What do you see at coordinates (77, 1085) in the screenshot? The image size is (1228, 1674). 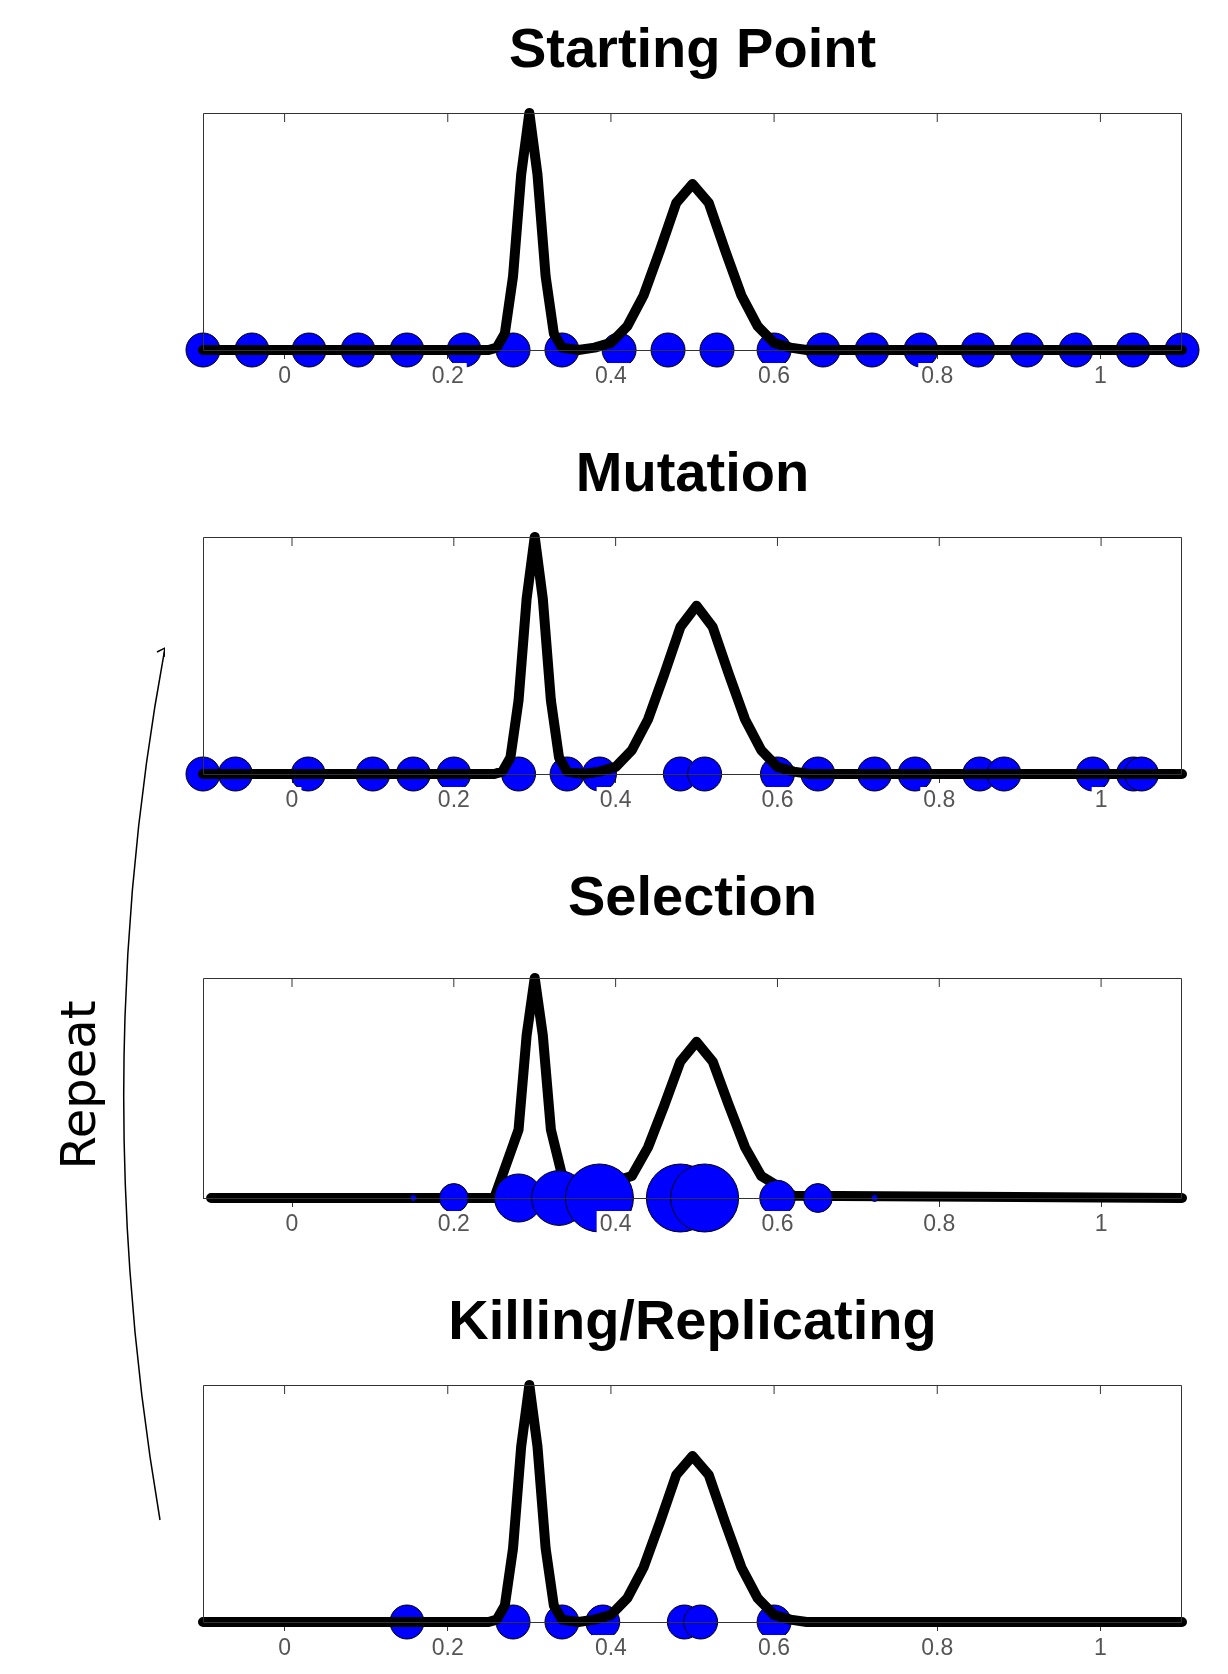 I see `text: Repeat` at bounding box center [77, 1085].